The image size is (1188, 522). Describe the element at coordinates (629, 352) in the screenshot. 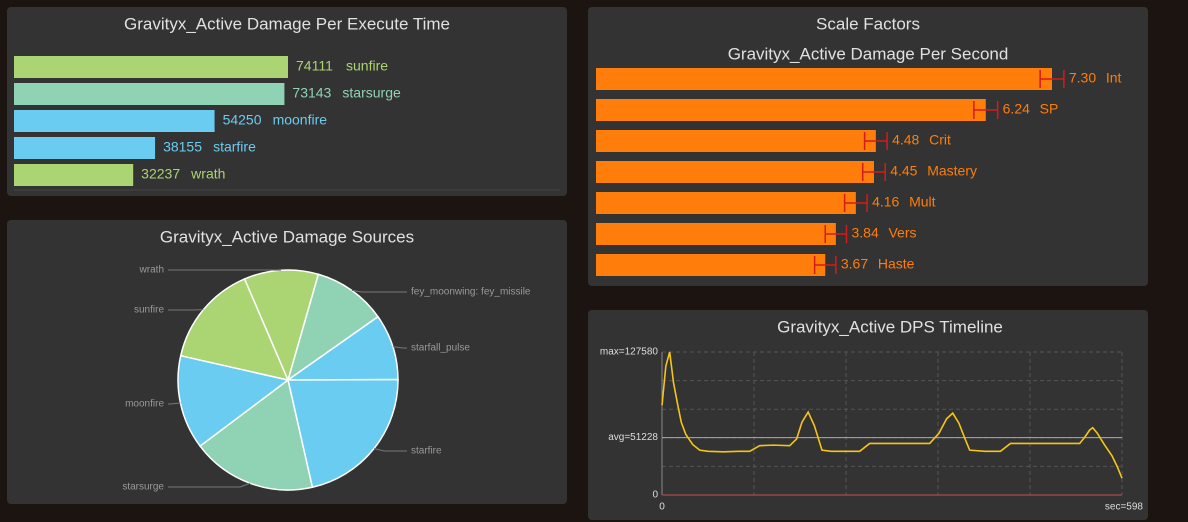

I see `y-tick-label: max=127580` at that location.